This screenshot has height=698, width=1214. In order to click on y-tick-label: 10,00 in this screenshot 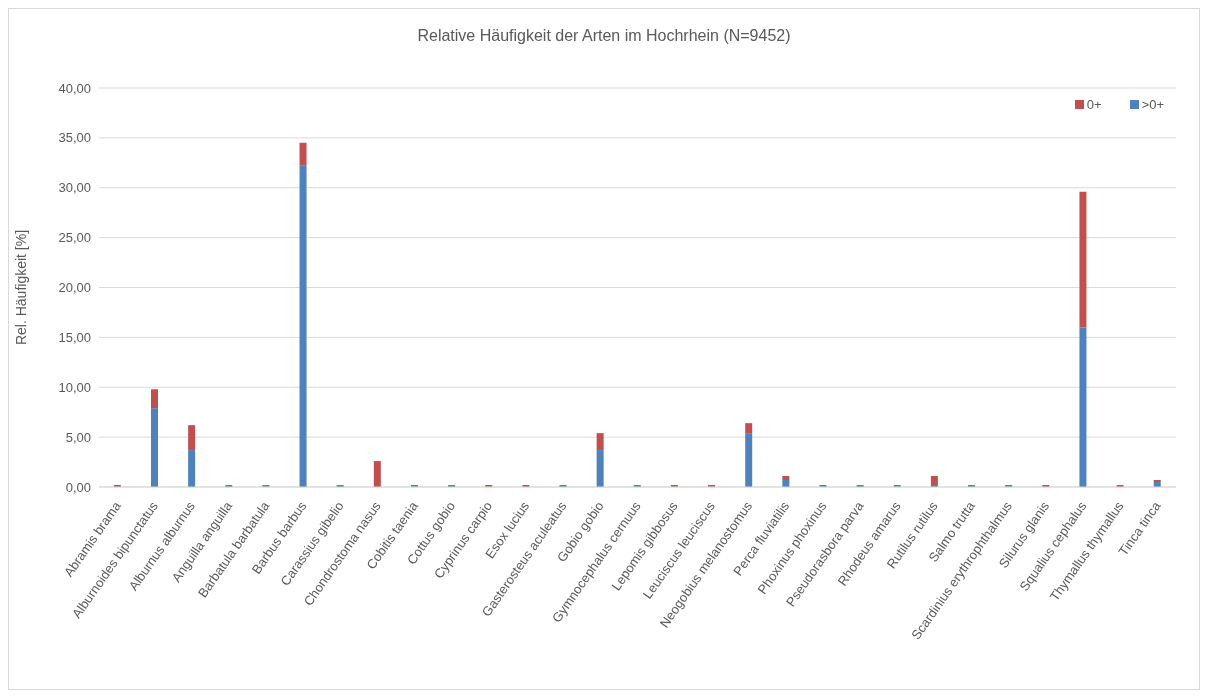, I will do `click(74, 387)`.